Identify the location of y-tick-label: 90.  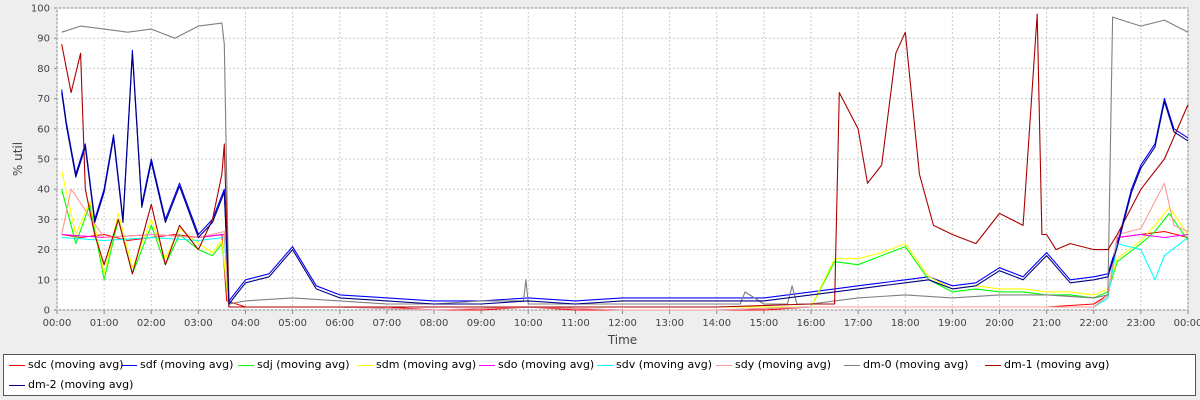
(43, 39).